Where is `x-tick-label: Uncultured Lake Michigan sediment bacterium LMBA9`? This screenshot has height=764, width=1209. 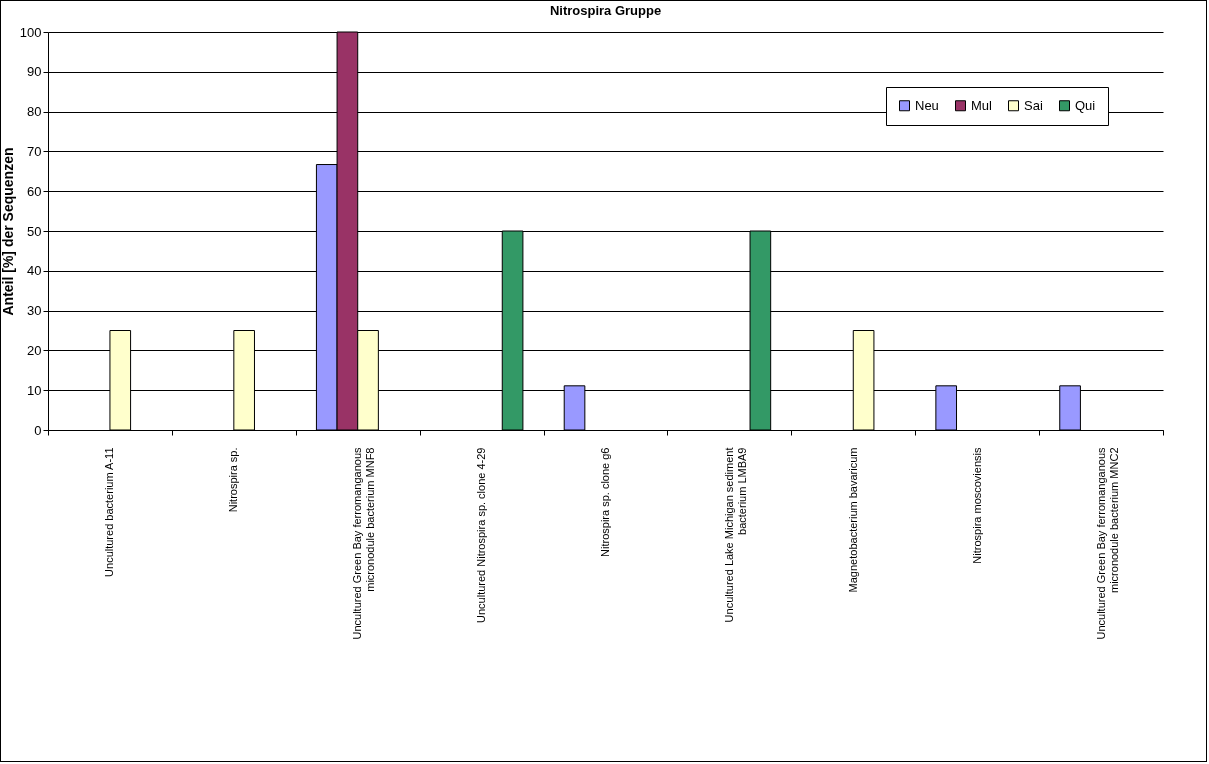
x-tick-label: Uncultured Lake Michigan sediment bacterium LMBA9 is located at coordinates (735, 535).